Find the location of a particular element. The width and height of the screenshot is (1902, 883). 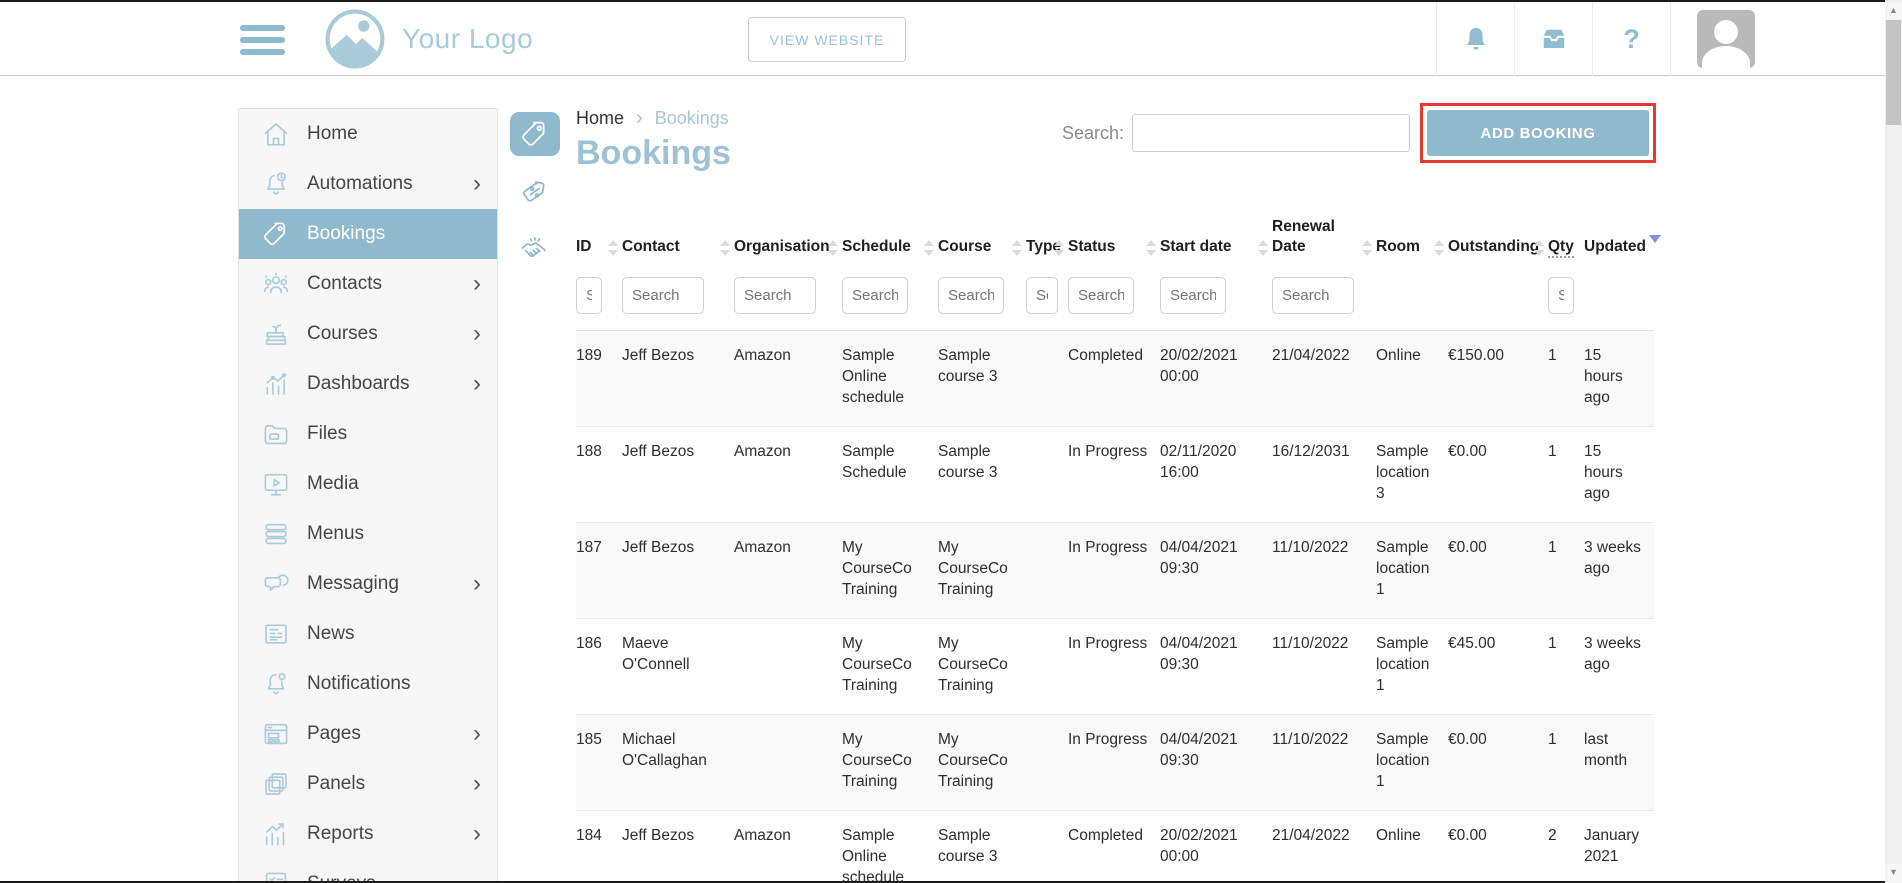

sidebar-item-panels: Panels › is located at coordinates (368, 784).